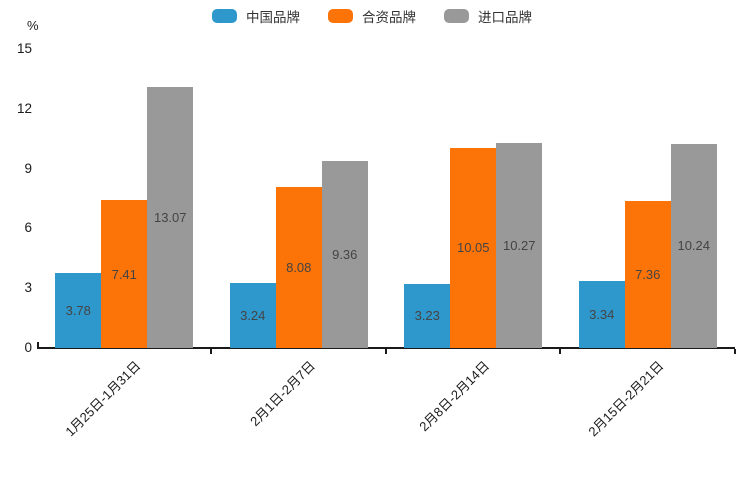 The height and width of the screenshot is (496, 744). I want to click on bar: 10.24, so click(693, 245).